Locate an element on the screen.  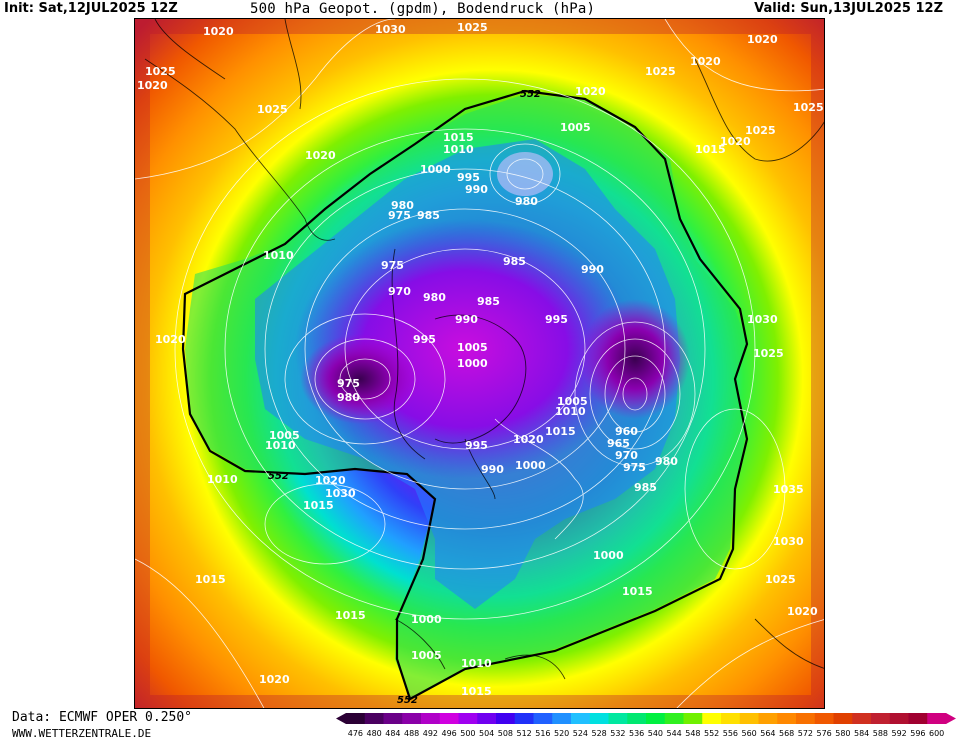
legend-swatches is located at coordinates (646, 718).